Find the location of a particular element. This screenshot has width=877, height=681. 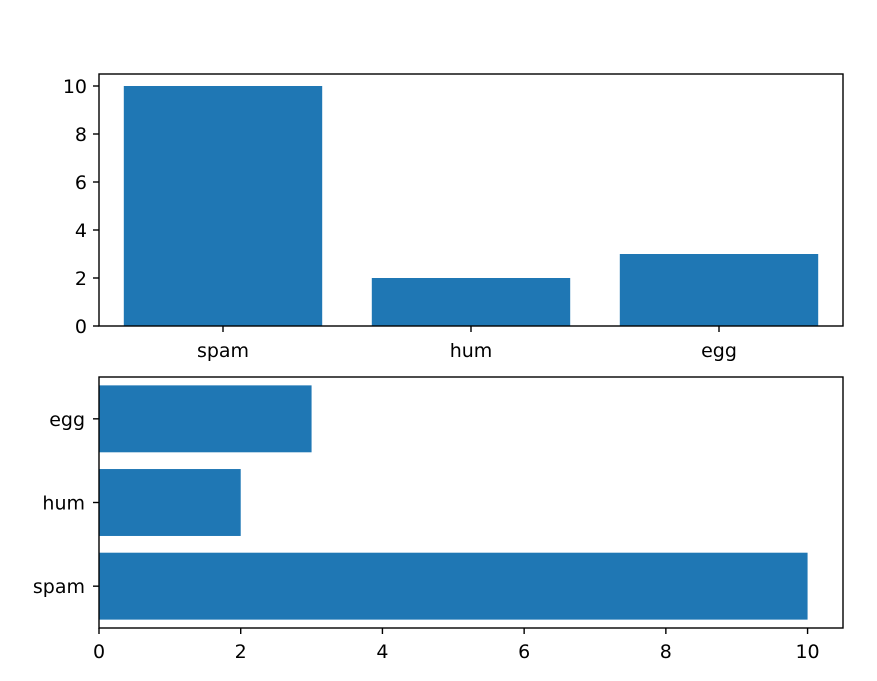

bar-hum is located at coordinates (471, 302).